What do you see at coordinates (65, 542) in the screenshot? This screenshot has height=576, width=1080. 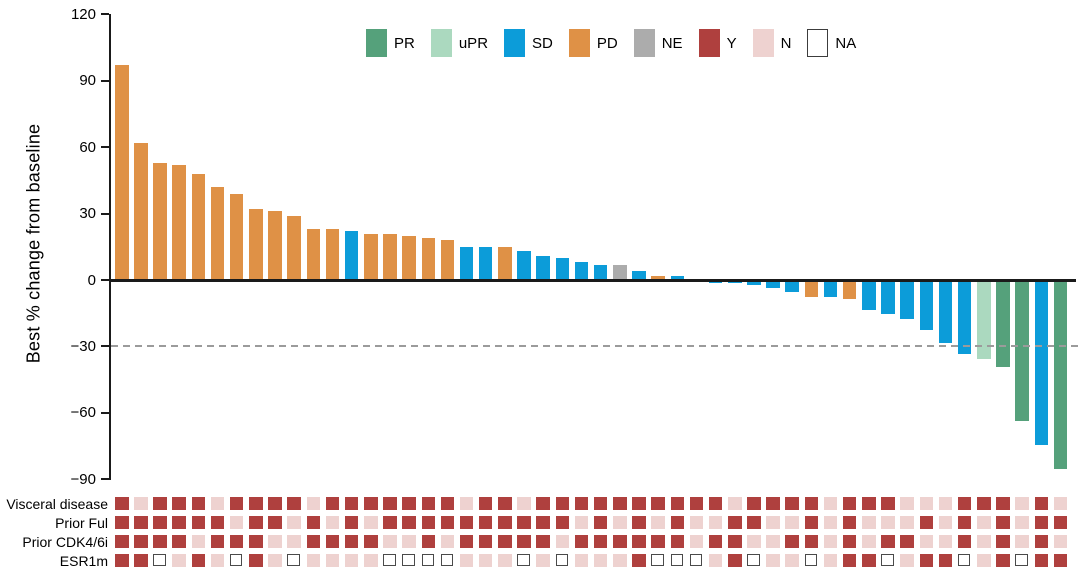 I see `annotation-row-label-prior_cdk: Prior CDK4/6i` at bounding box center [65, 542].